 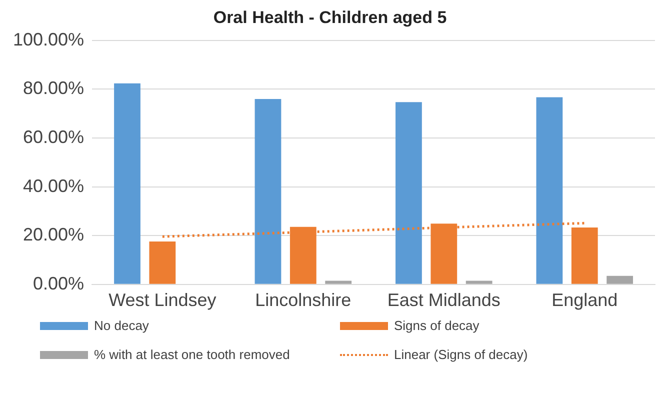 What do you see at coordinates (48, 39) in the screenshot?
I see `y-tick-label: 100.00%` at bounding box center [48, 39].